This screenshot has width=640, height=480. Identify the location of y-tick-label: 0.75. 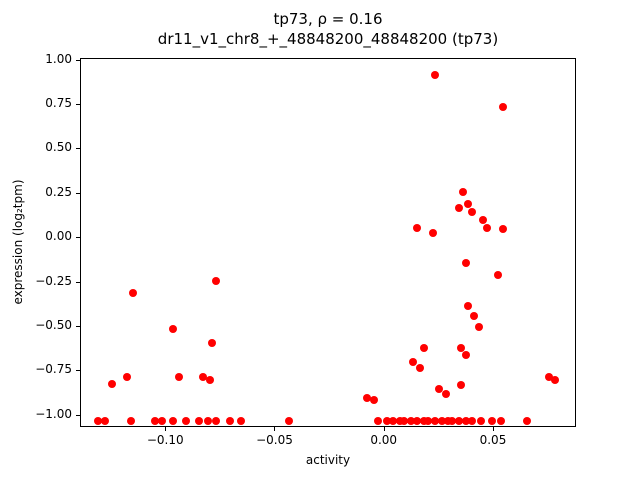
(58, 103).